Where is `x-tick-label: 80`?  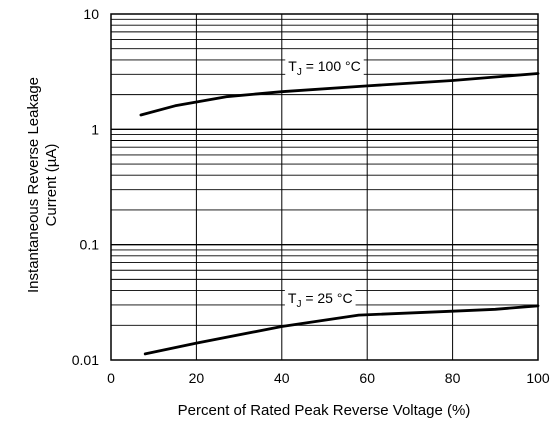 x-tick-label: 80 is located at coordinates (453, 378).